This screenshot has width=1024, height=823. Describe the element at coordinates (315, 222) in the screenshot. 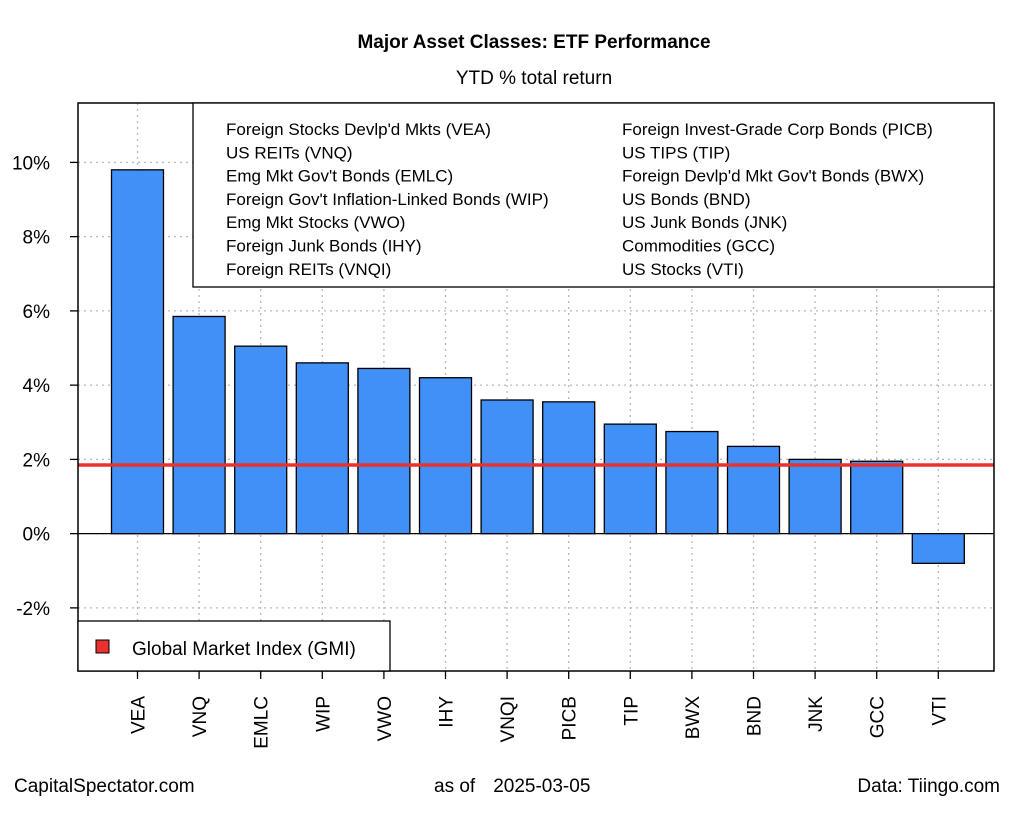

I see `ticker-legend-entry: Emg Mkt Stocks (VWO)` at that location.